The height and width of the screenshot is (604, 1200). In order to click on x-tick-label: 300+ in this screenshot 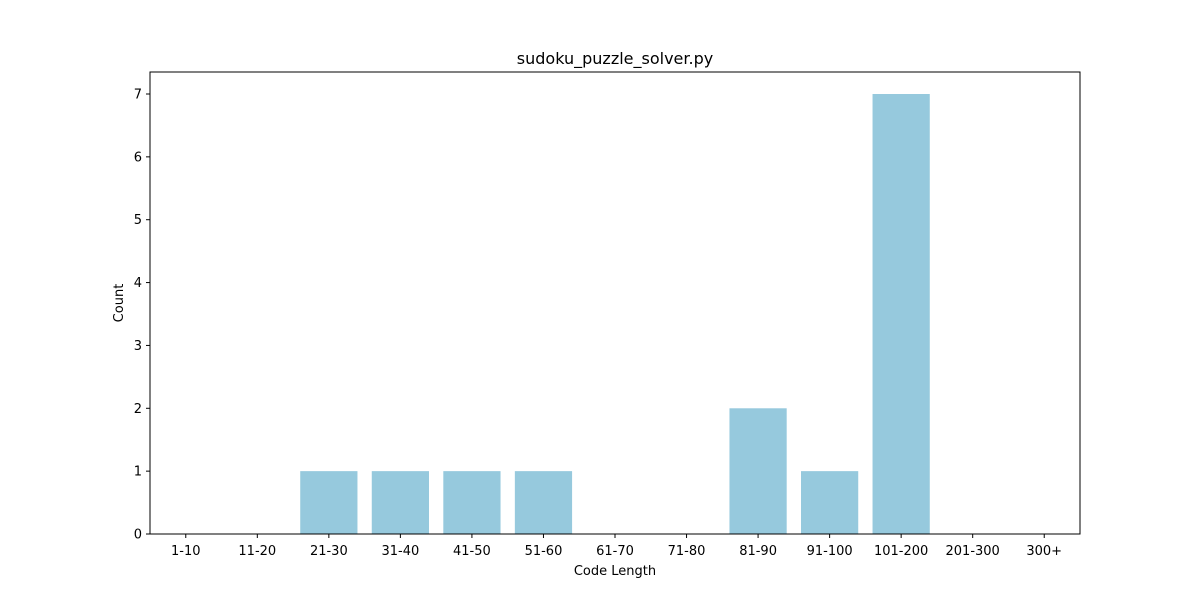, I will do `click(1044, 551)`.